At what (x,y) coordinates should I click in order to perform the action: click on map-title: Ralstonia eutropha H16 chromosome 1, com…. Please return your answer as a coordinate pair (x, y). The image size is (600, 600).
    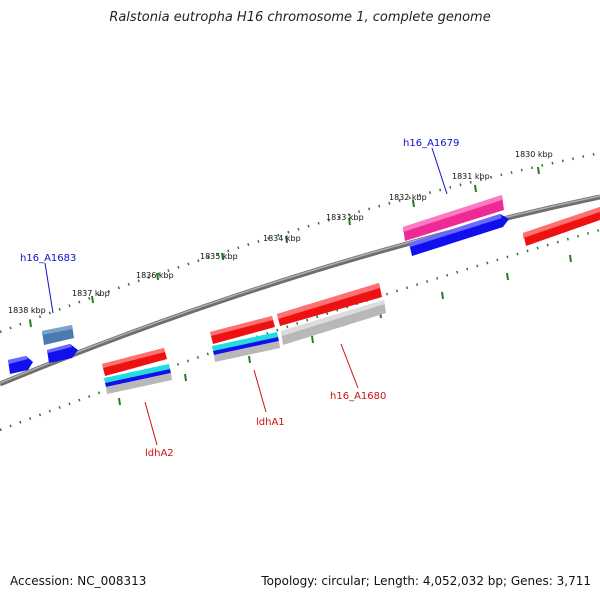
    Looking at the image, I should click on (300, 17).